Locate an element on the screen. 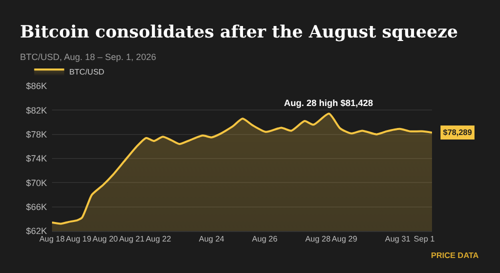  chart-title: Bitcoin consolidates after the August squeeze is located at coordinates (239, 32).